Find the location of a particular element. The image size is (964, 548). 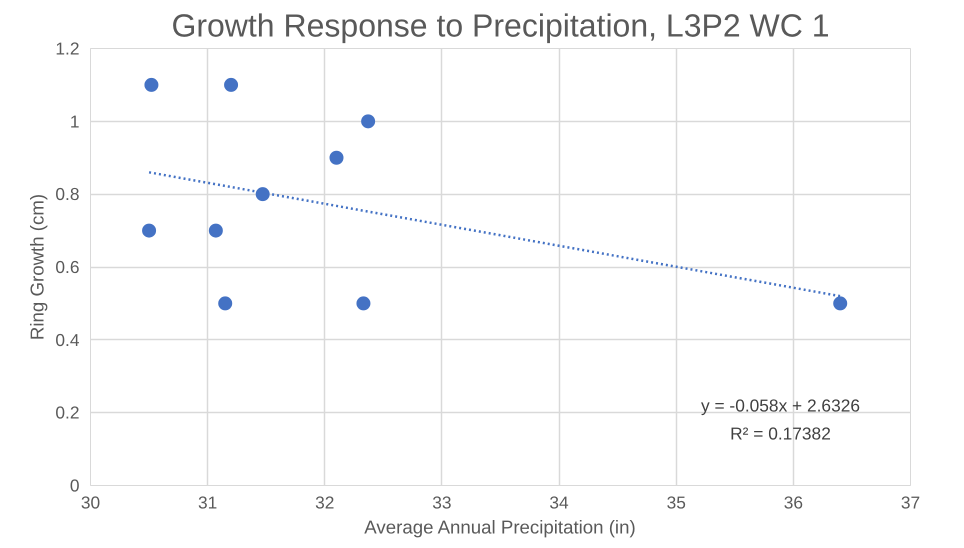

x-tick-label: 33 is located at coordinates (442, 502).